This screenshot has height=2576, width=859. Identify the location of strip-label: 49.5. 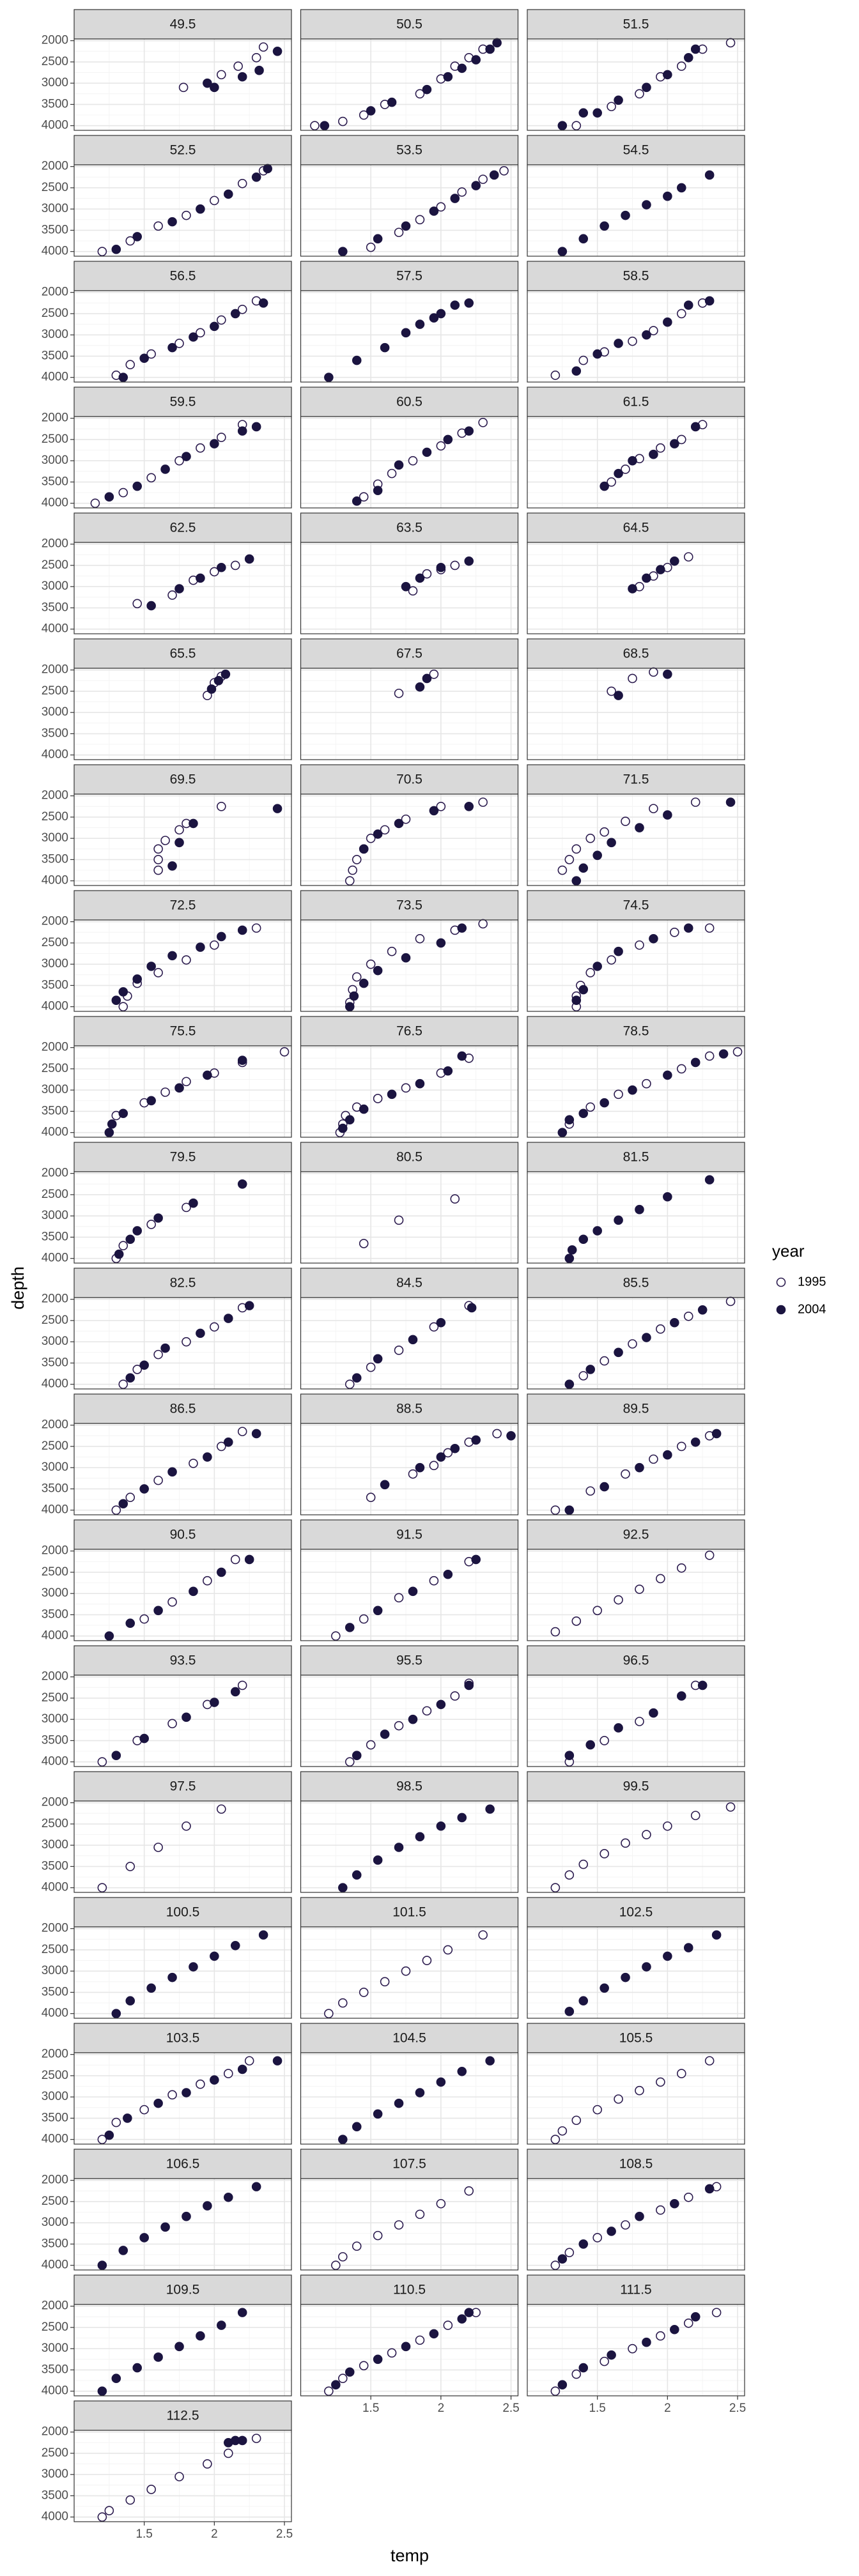
(183, 24).